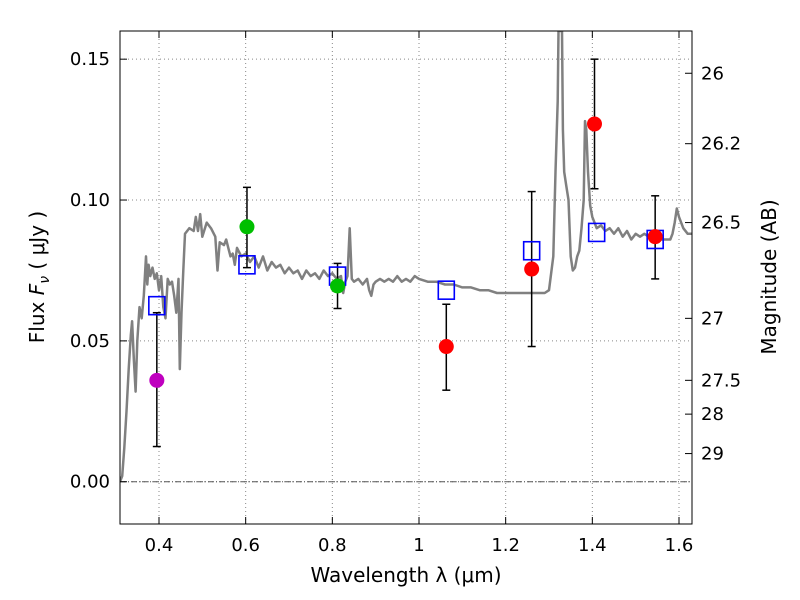 The height and width of the screenshot is (600, 800). Describe the element at coordinates (157, 380) in the screenshot. I see `observed-point-magenta` at that location.